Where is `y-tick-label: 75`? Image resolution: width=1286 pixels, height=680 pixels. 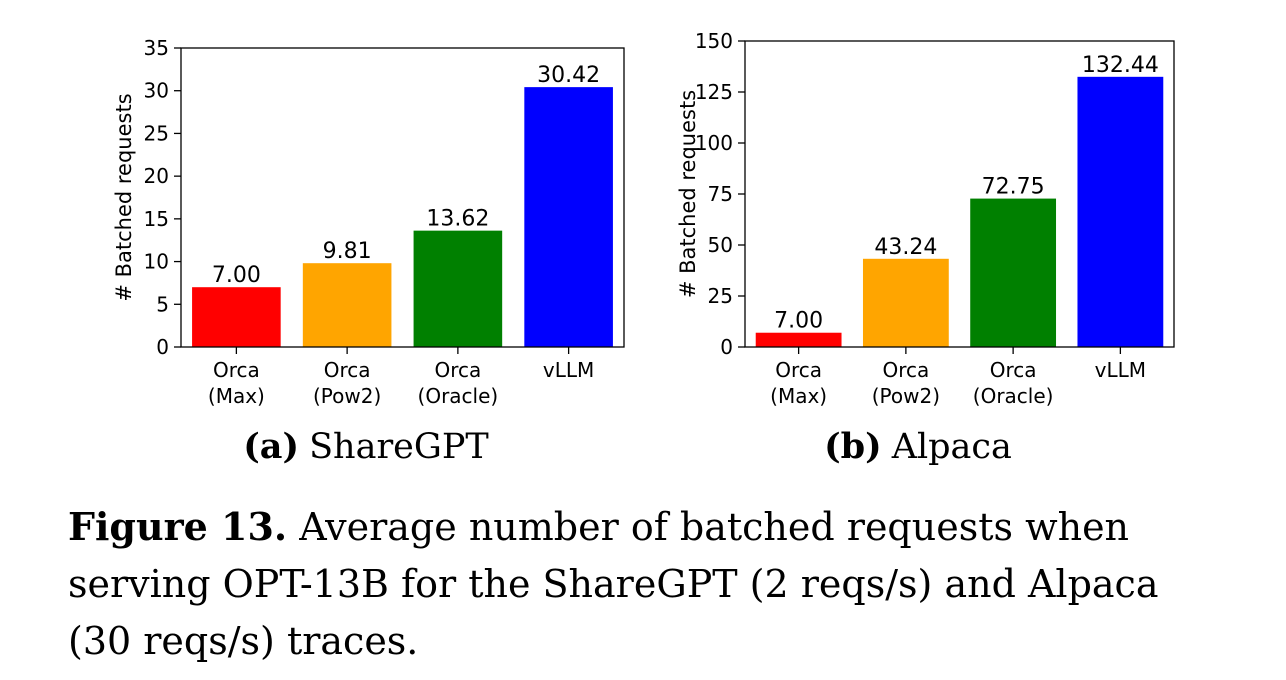
y-tick-label: 75 is located at coordinates (720, 194).